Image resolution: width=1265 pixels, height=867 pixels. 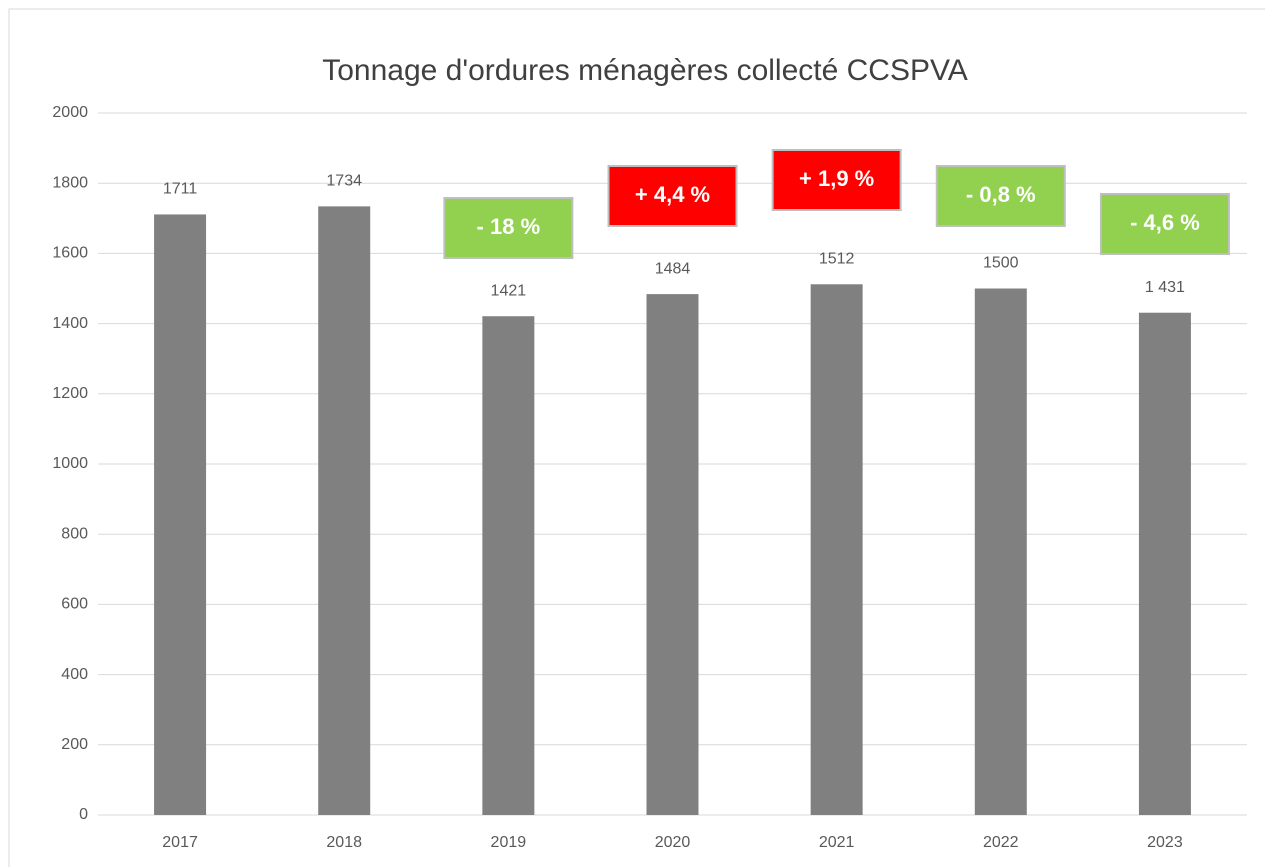 I want to click on data-label: 1421, so click(x=509, y=290).